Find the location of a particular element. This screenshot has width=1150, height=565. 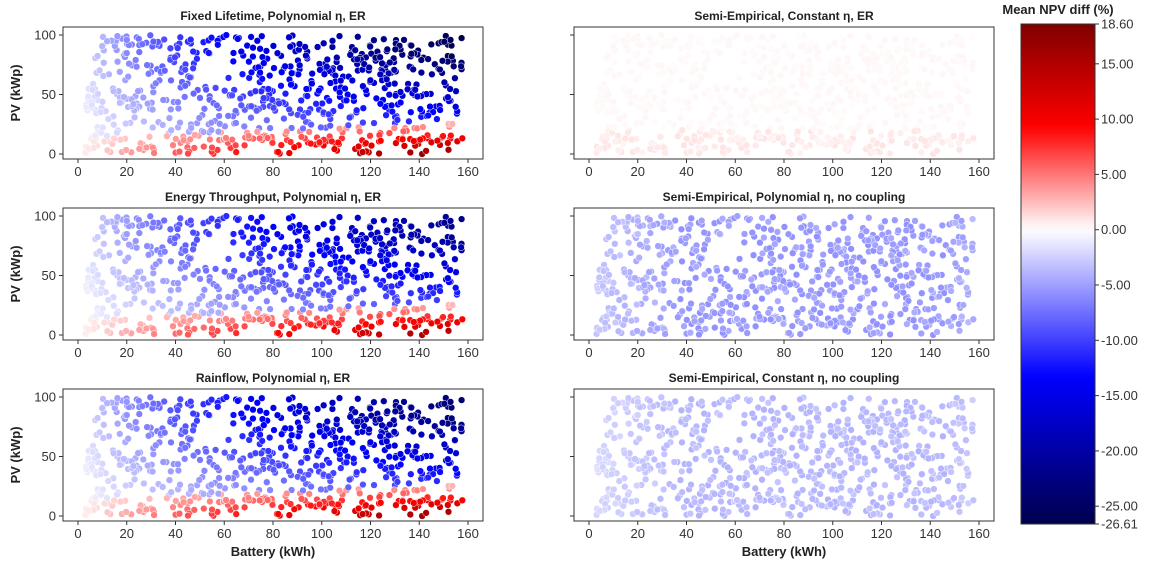

colorbar-title: Mean NPV diff (%) is located at coordinates (1057, 9).